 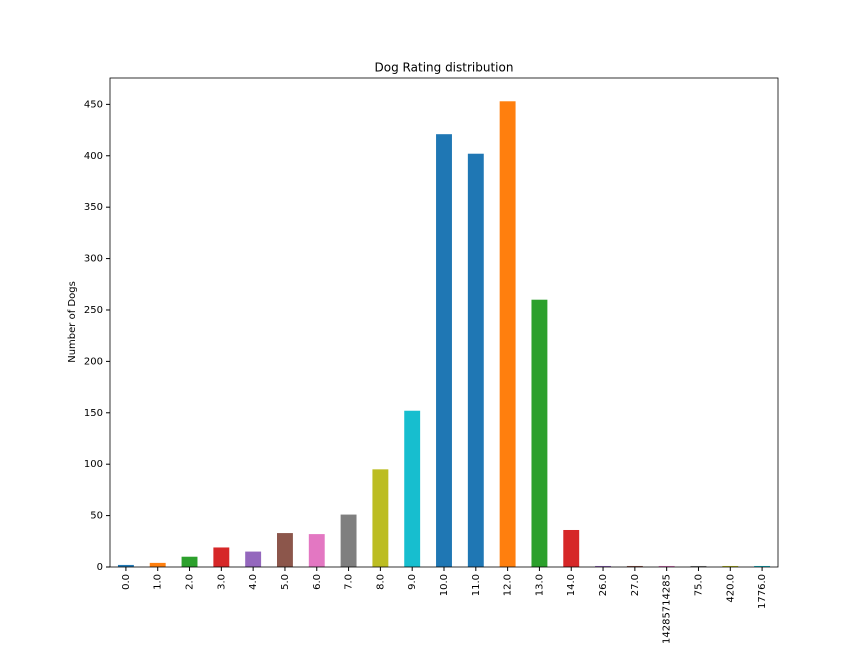 What do you see at coordinates (253, 582) in the screenshot?
I see `x-tick-label: 4.0` at bounding box center [253, 582].